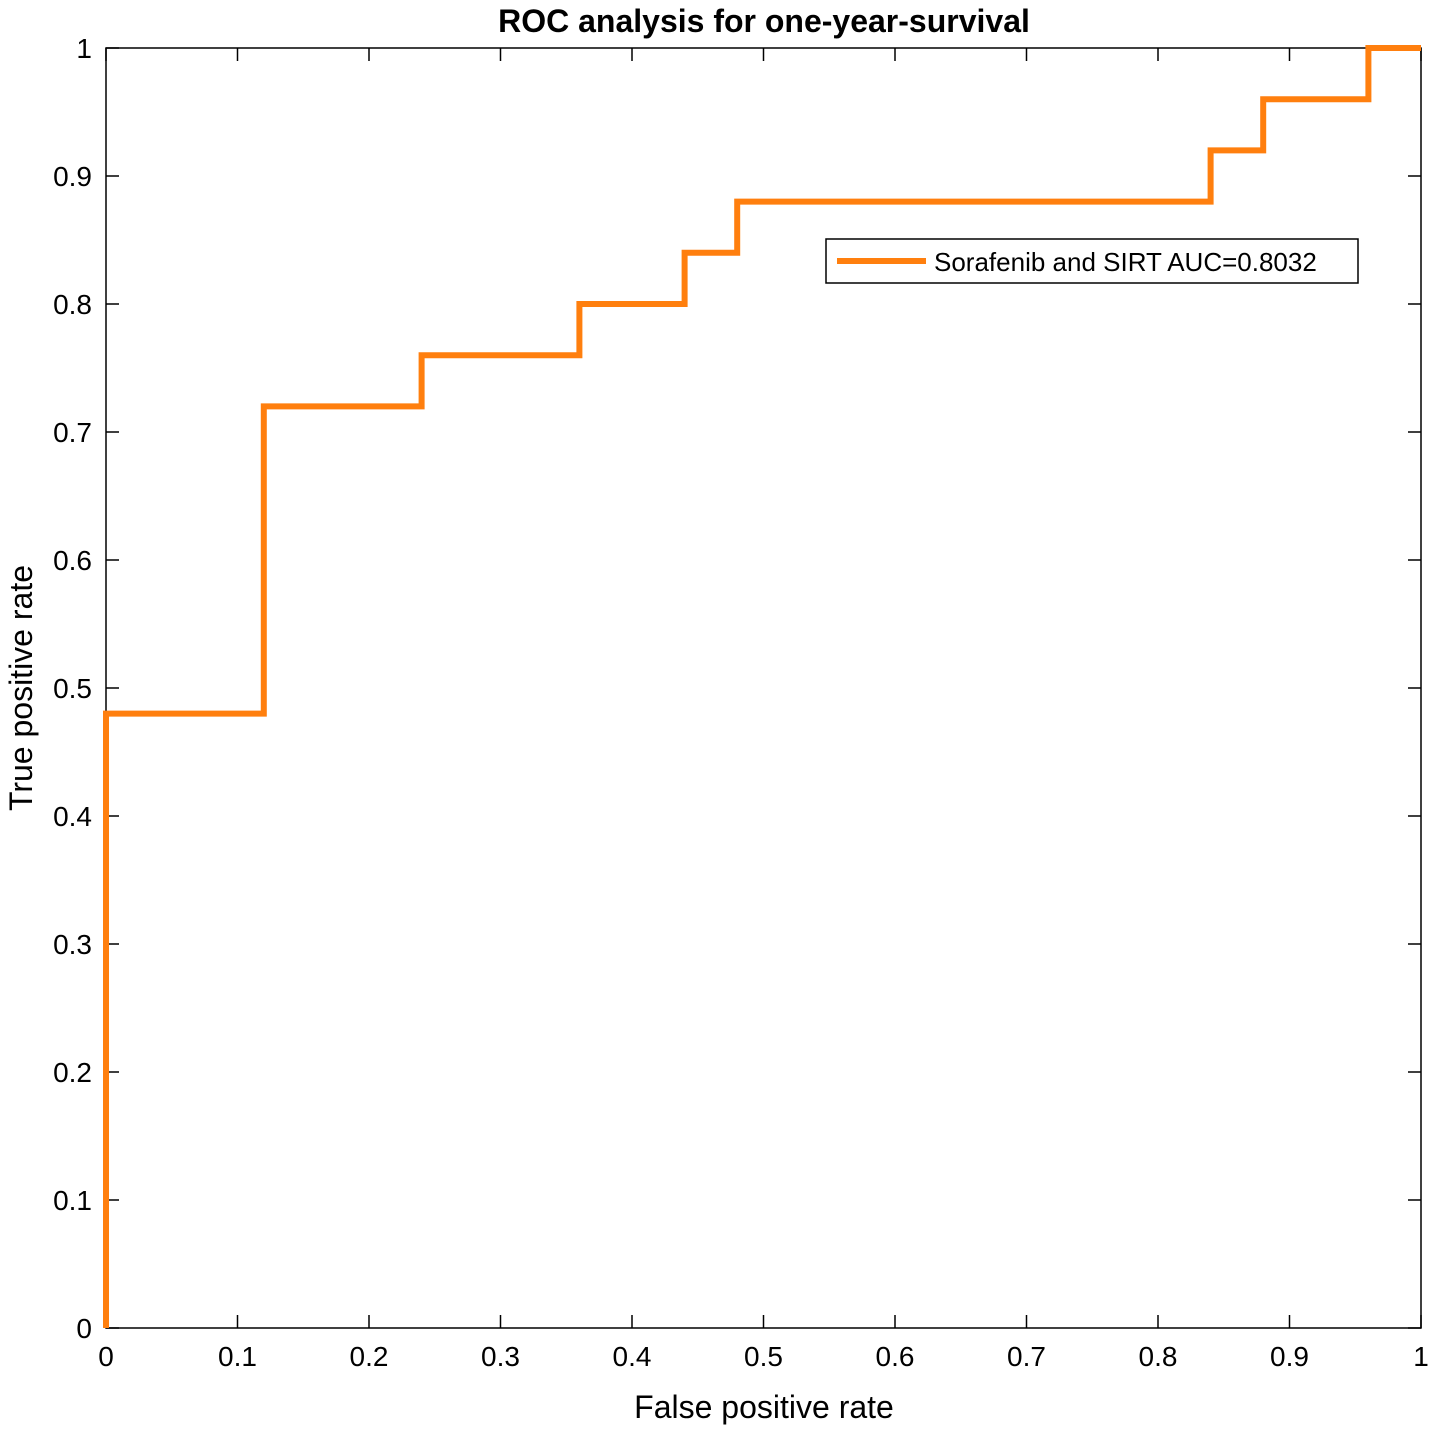 This screenshot has width=1429, height=1429. Describe the element at coordinates (895, 1356) in the screenshot. I see `x-tick-label: 0.6` at that location.